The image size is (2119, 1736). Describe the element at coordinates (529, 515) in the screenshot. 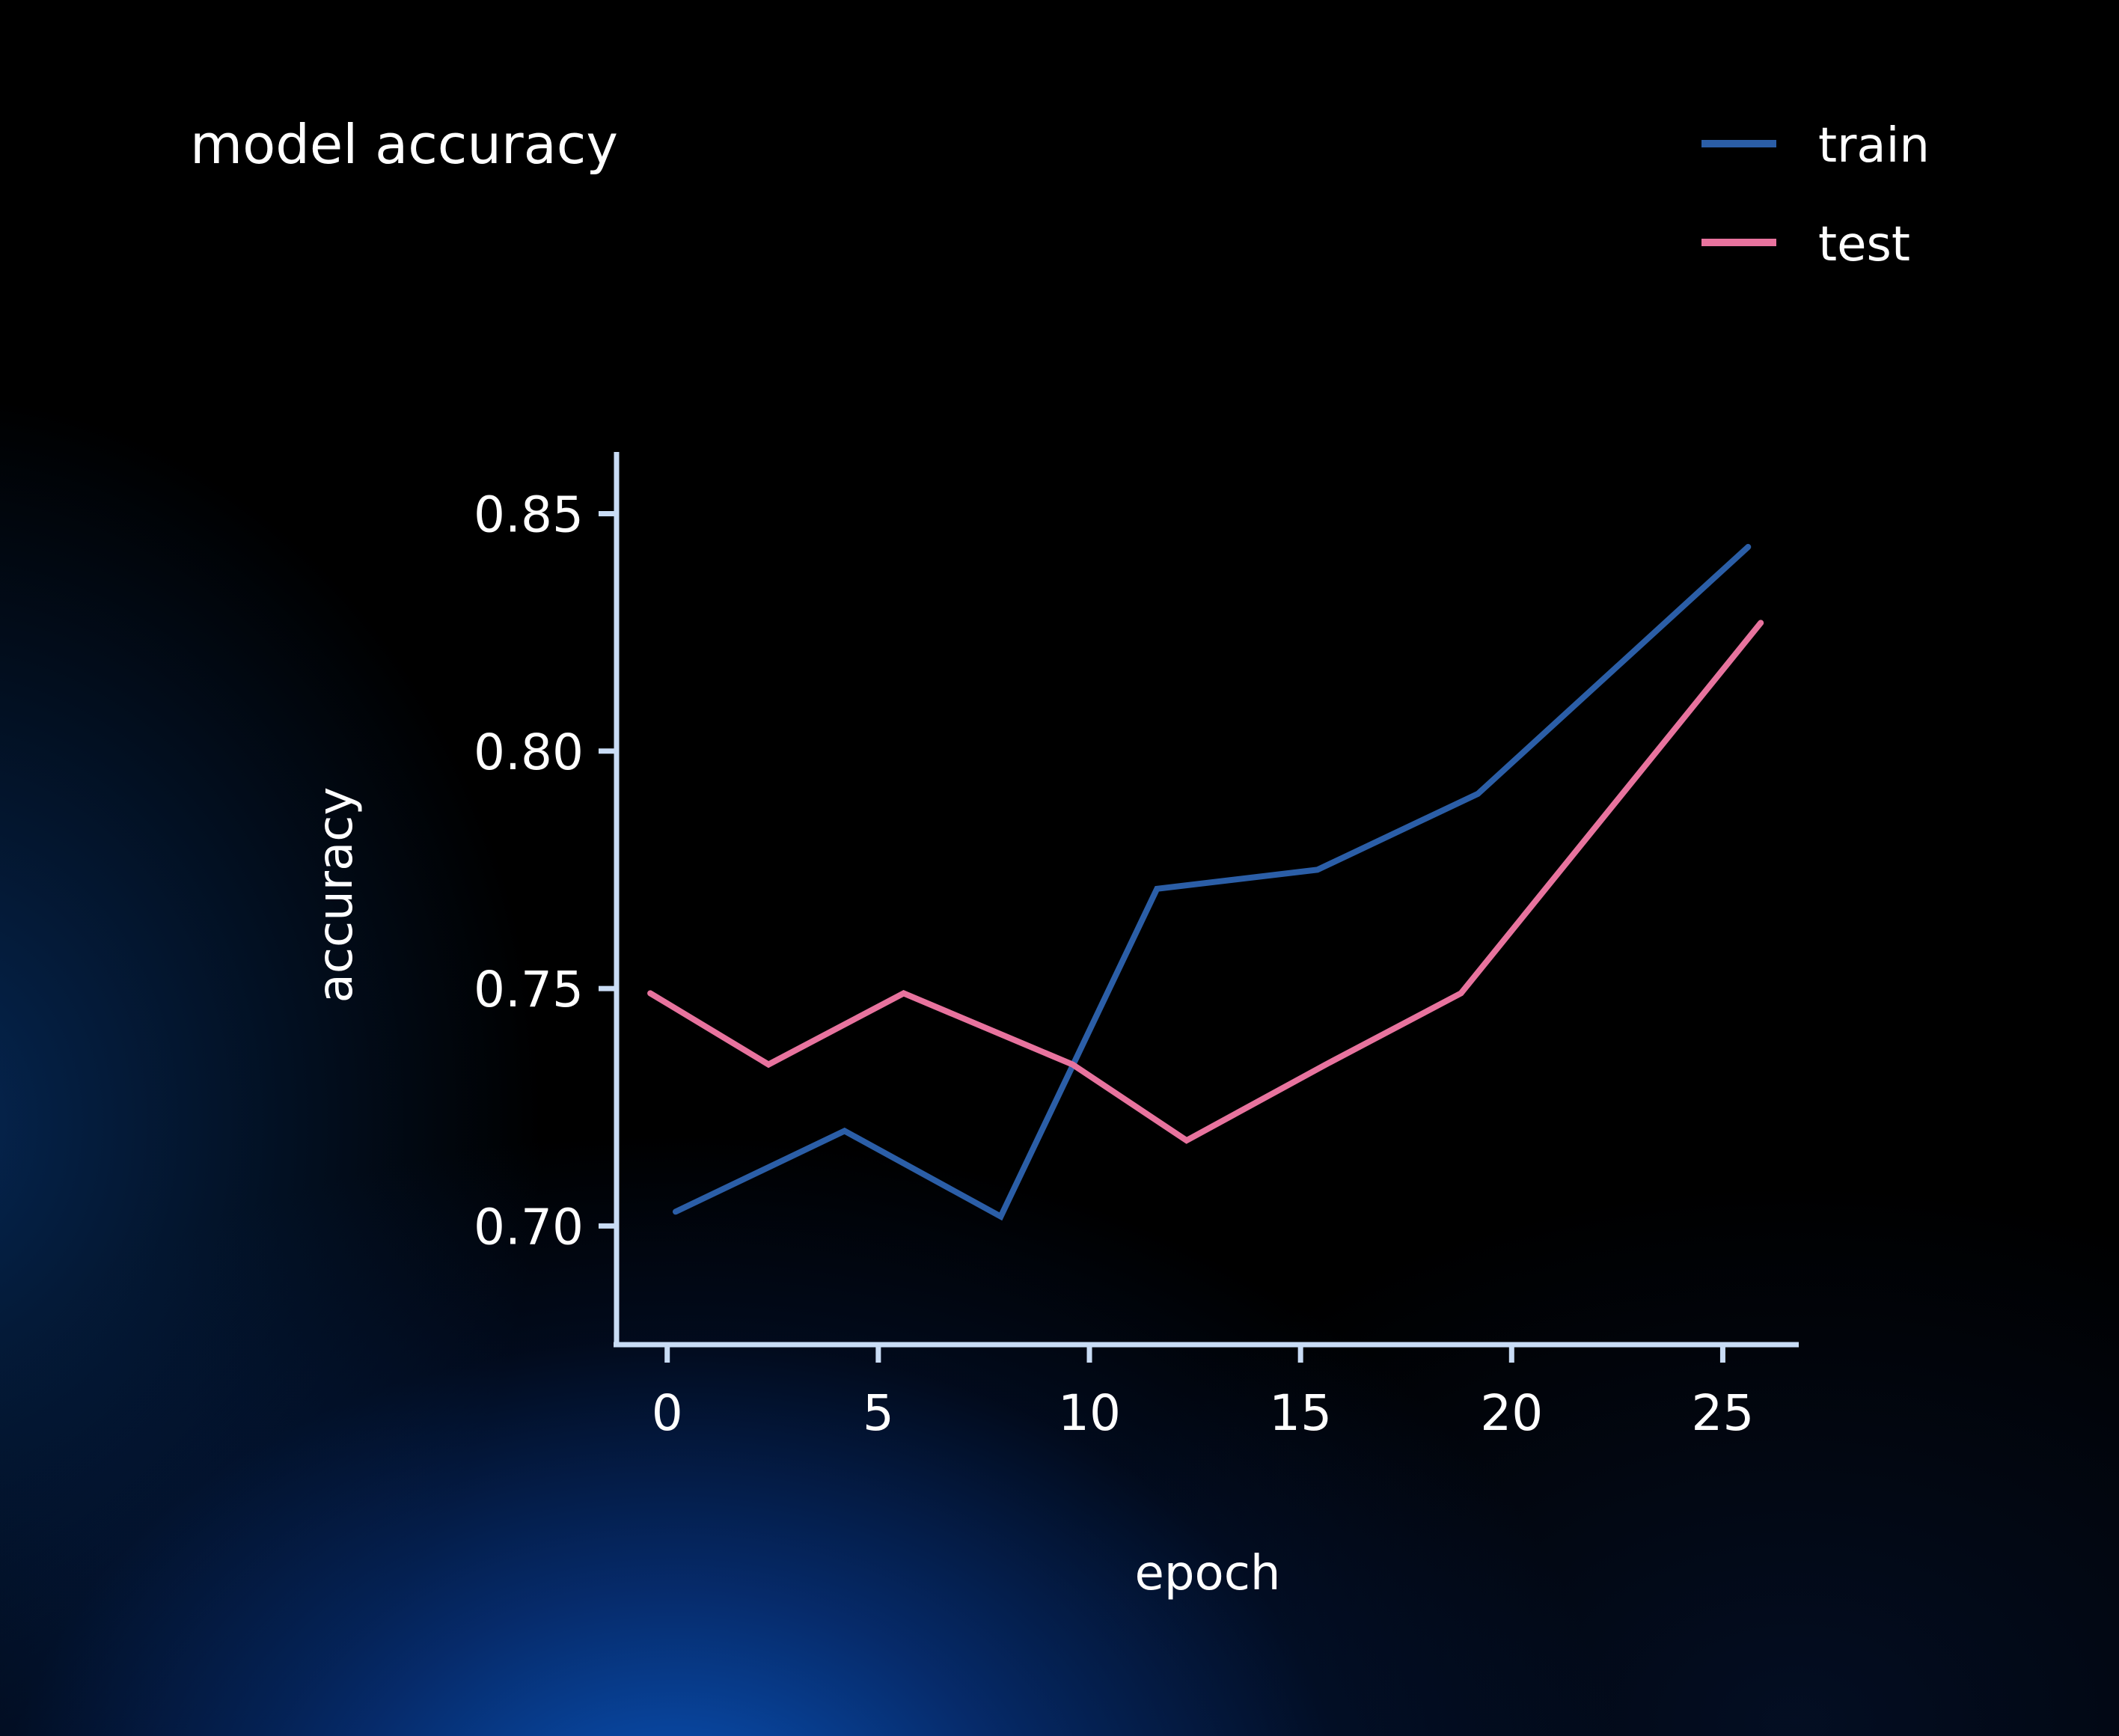

I see `y-tick-label: 0.85` at that location.